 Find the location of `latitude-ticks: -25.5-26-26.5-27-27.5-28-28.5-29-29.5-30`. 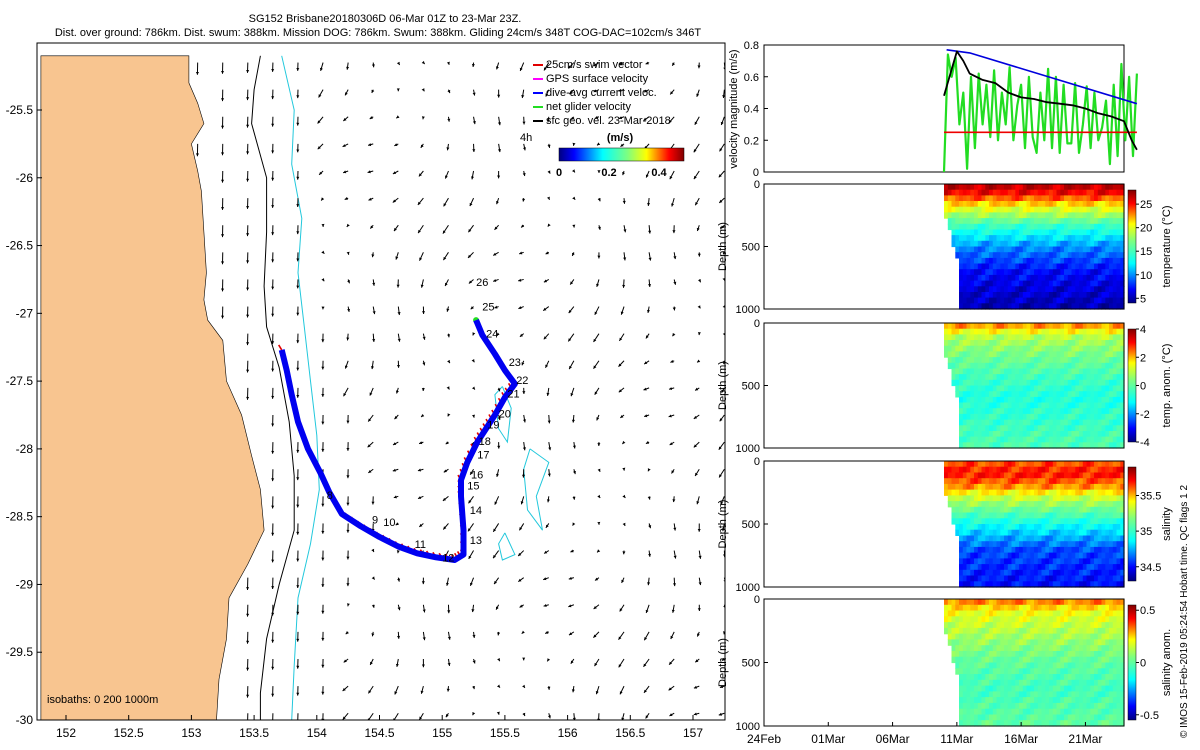

latitude-ticks: -25.5-26-26.5-27-27.5-28-28.5-29-29.5-30 is located at coordinates (24, 415).